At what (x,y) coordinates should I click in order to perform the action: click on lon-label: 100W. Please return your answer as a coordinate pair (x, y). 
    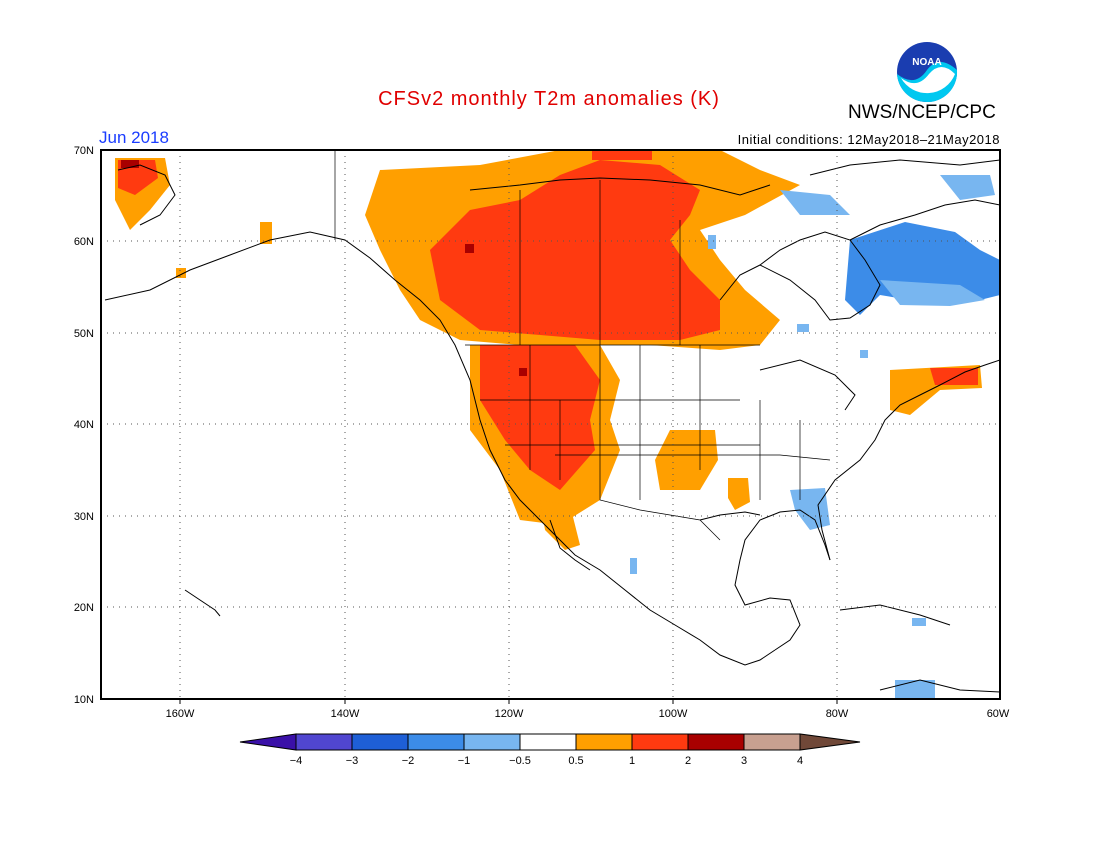
    Looking at the image, I should click on (673, 714).